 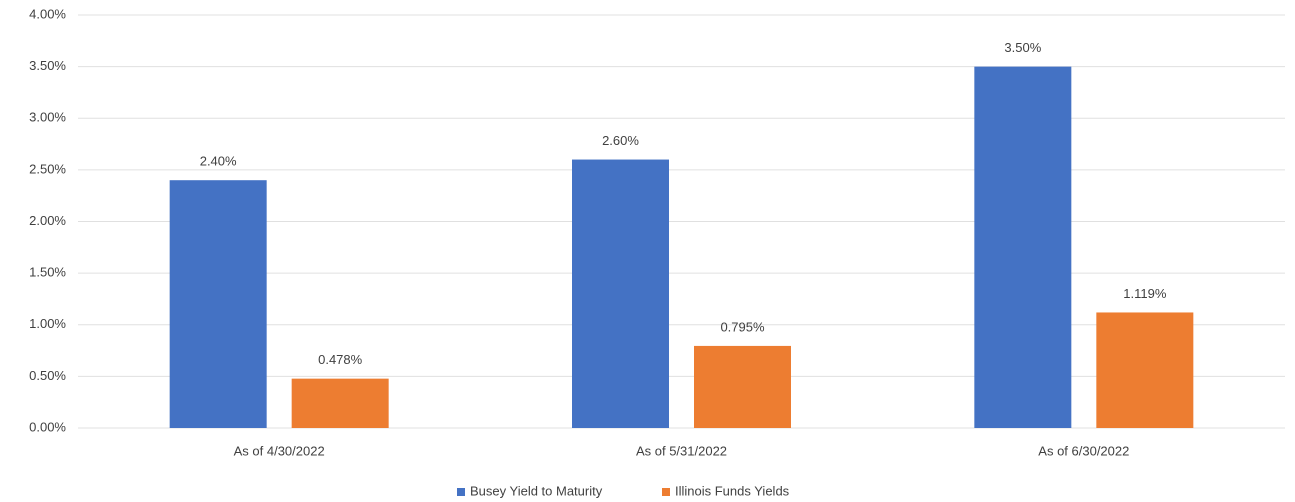 I want to click on legend-label: Busey Yield to Maturity, so click(x=536, y=490).